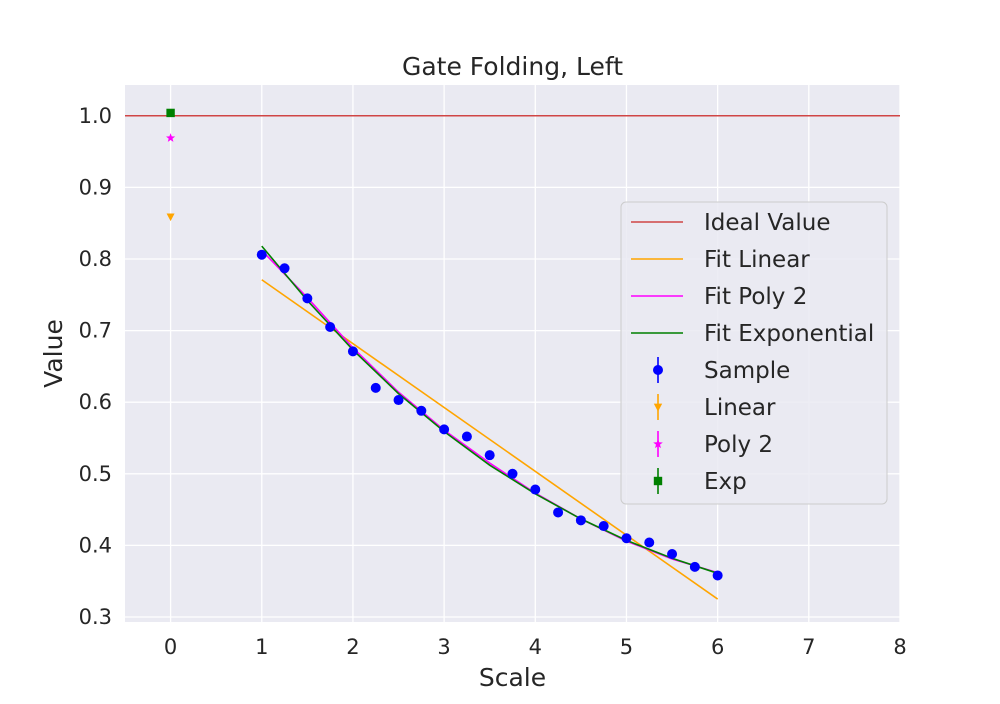 This screenshot has width=1000, height=704. What do you see at coordinates (512, 677) in the screenshot?
I see `x-axis-label: Scale` at bounding box center [512, 677].